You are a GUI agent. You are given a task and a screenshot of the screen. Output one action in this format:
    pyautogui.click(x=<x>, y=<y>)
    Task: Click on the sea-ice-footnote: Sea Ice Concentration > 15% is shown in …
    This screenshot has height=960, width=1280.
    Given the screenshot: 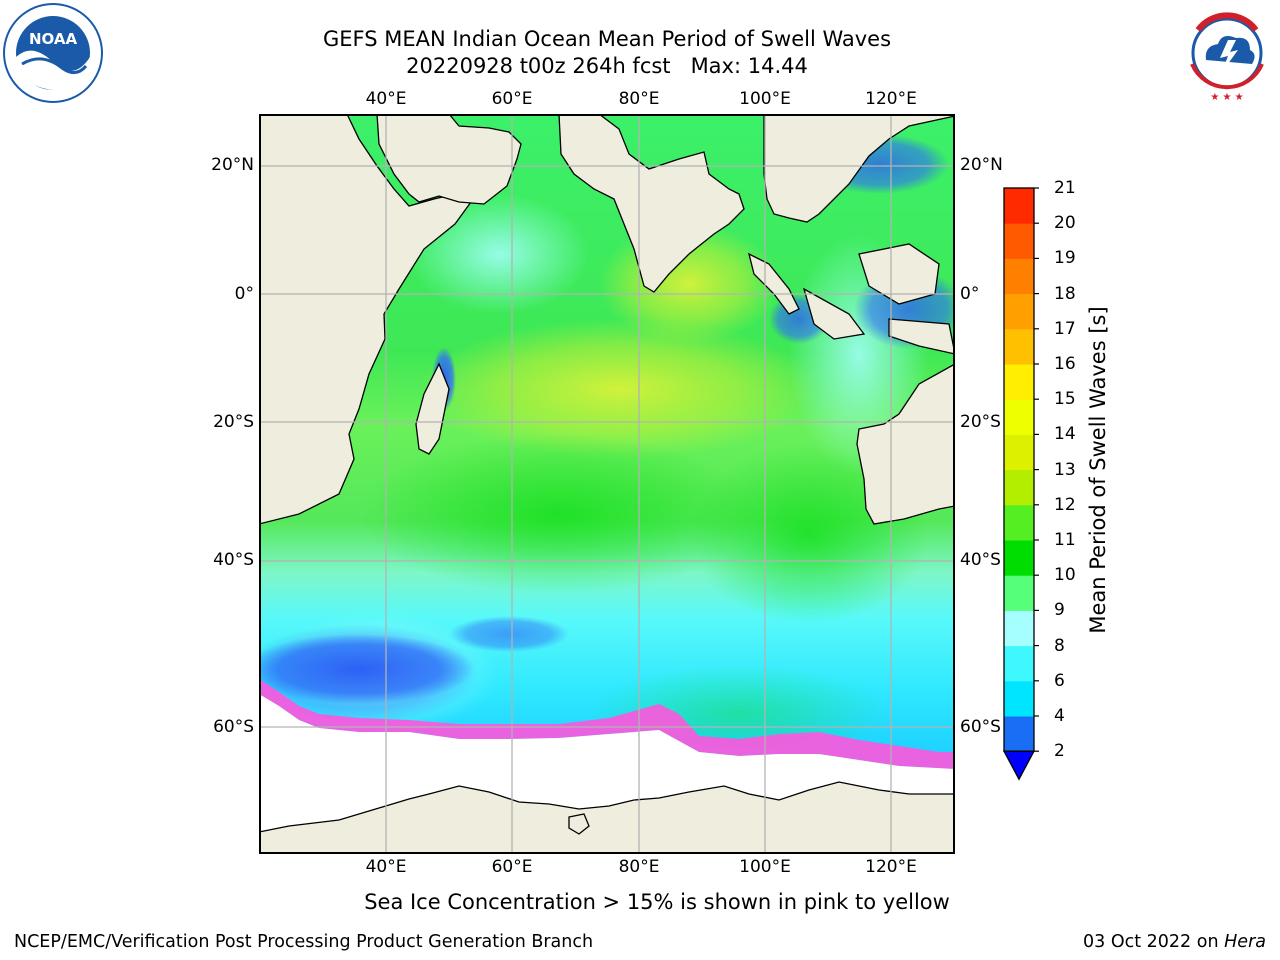 What is the action you would take?
    pyautogui.click(x=657, y=902)
    